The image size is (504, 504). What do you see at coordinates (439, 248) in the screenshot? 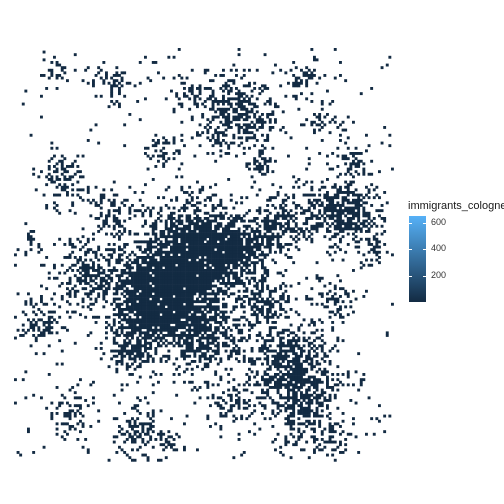
I see `legend-label-400: 400` at bounding box center [439, 248].